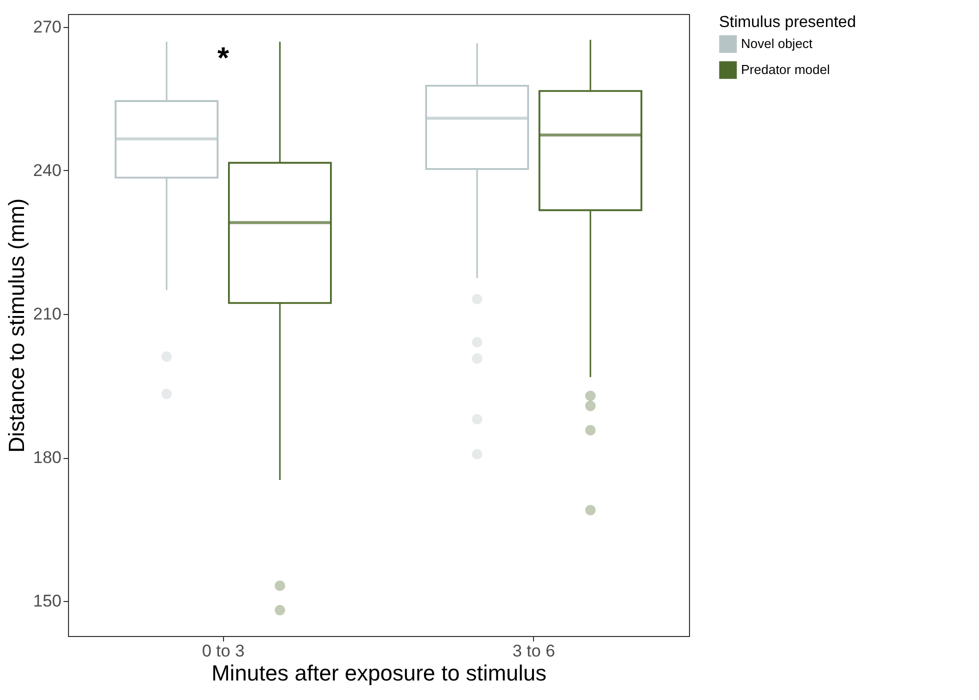 The image size is (979, 700). Describe the element at coordinates (47, 601) in the screenshot. I see `y-tick-label: 150` at that location.